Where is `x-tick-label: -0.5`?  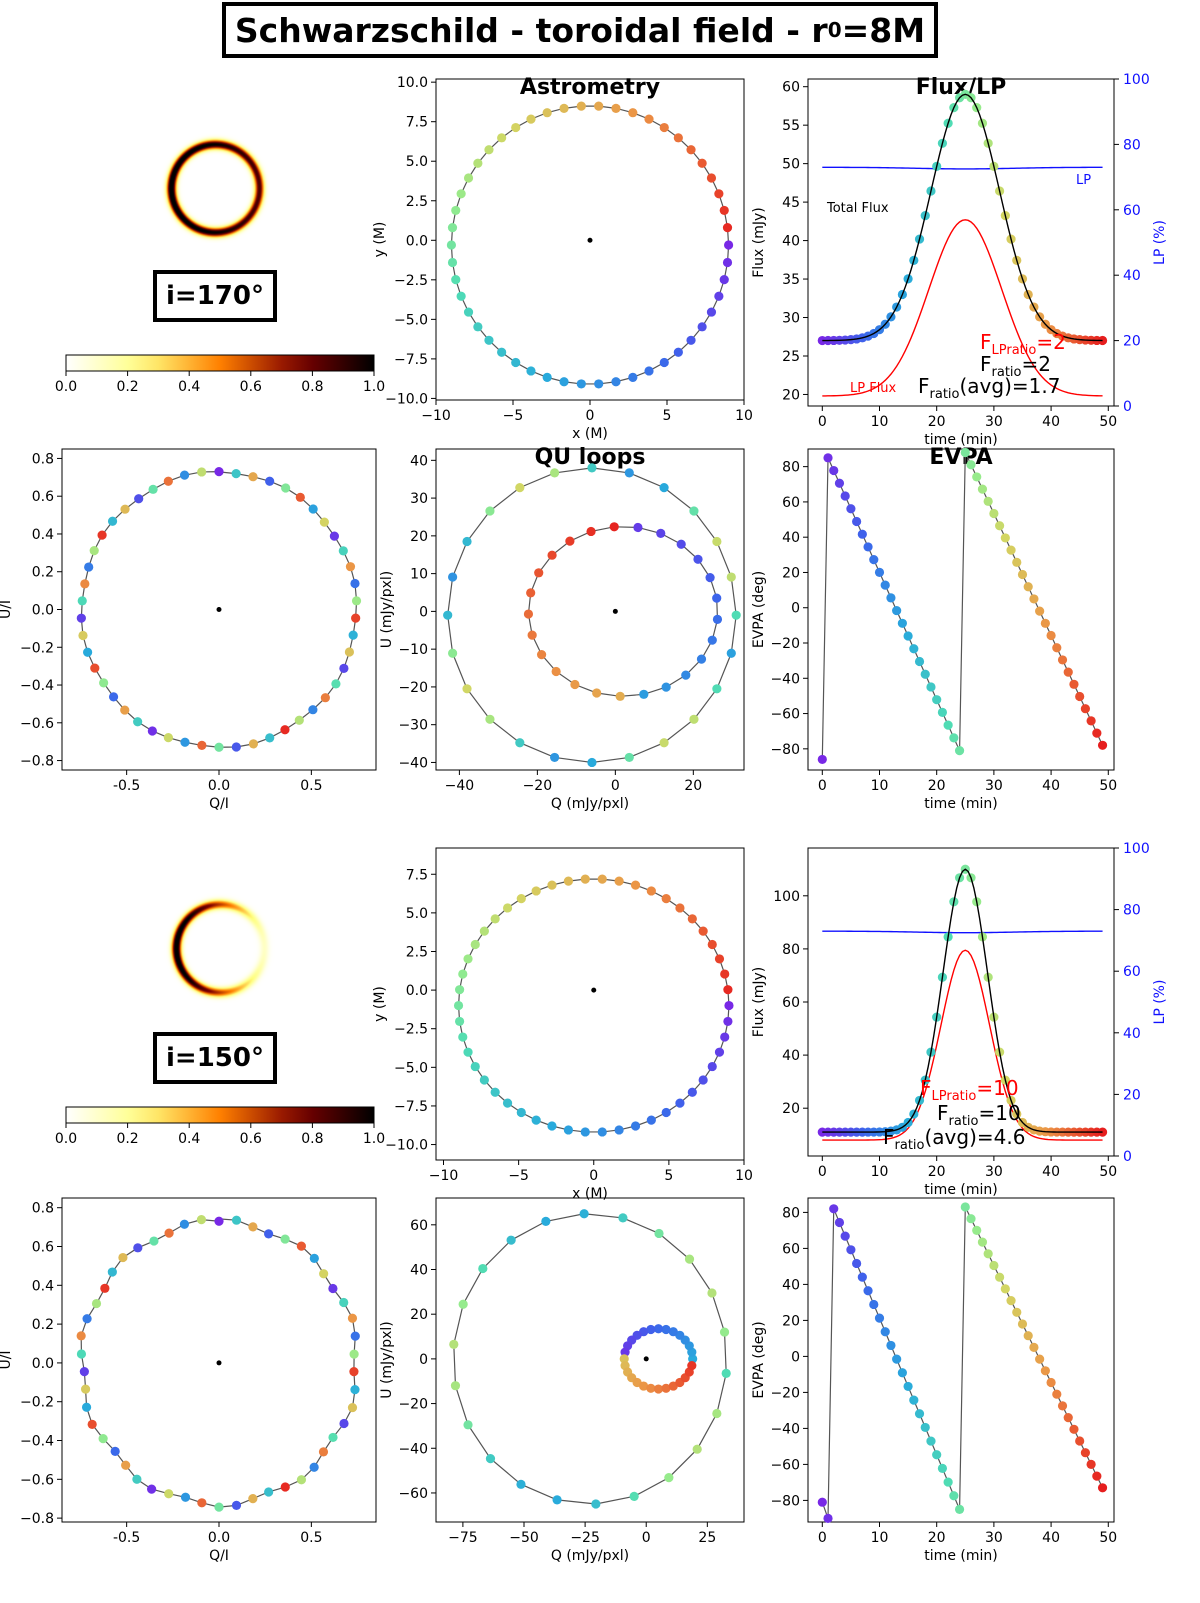
x-tick-label: -0.5 is located at coordinates (126, 786).